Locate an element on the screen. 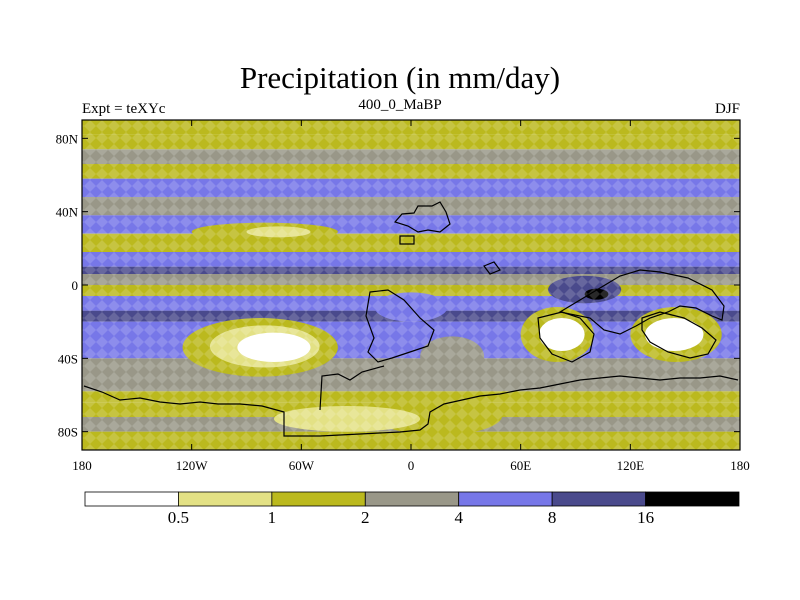 This screenshot has height=600, width=800. coastline-australia is located at coordinates (679, 335).